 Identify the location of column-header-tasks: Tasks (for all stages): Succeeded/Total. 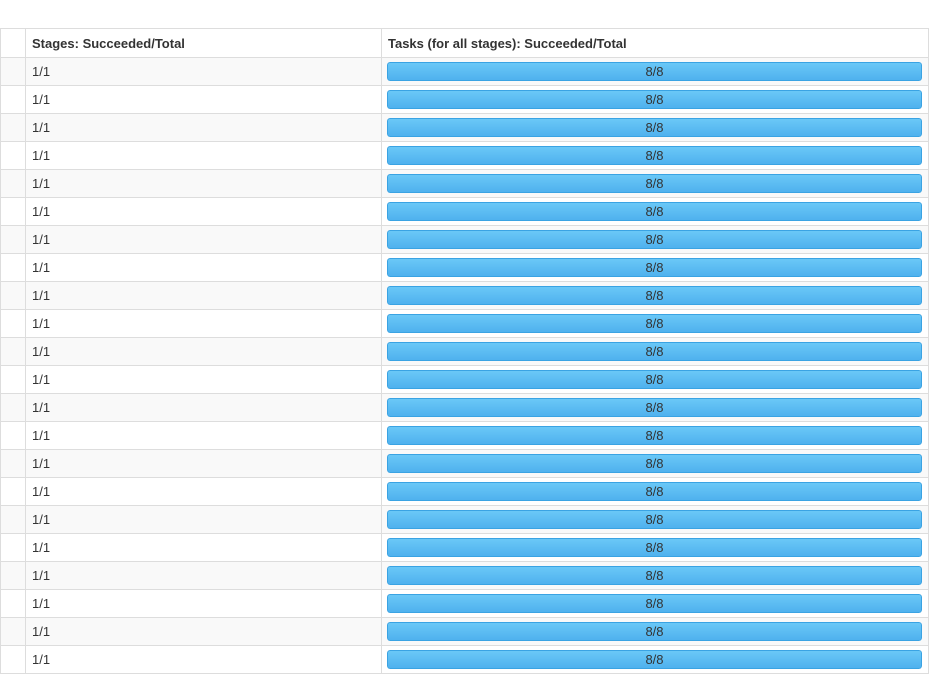
(655, 43).